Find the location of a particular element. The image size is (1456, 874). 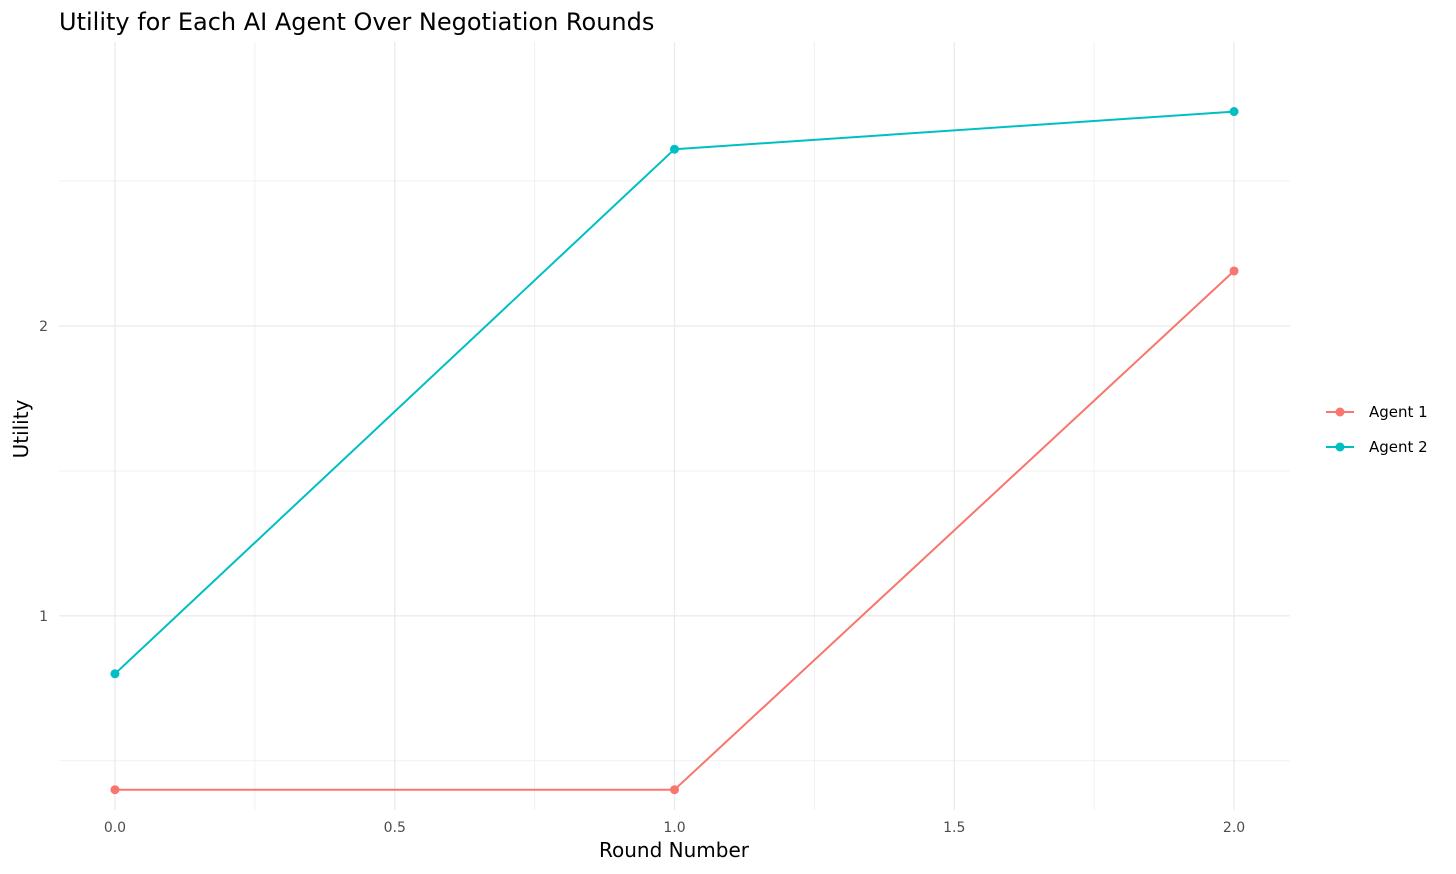

y-axis-title: Utility is located at coordinates (21, 428).